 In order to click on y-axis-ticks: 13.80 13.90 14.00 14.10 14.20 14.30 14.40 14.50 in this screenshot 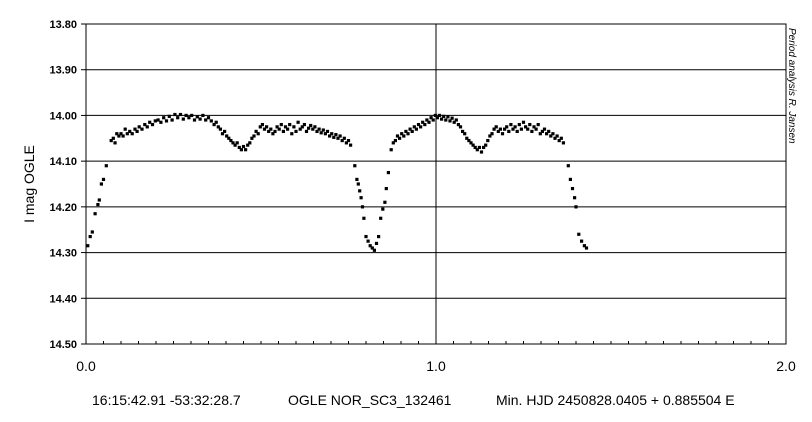, I will do `click(67, 185)`.